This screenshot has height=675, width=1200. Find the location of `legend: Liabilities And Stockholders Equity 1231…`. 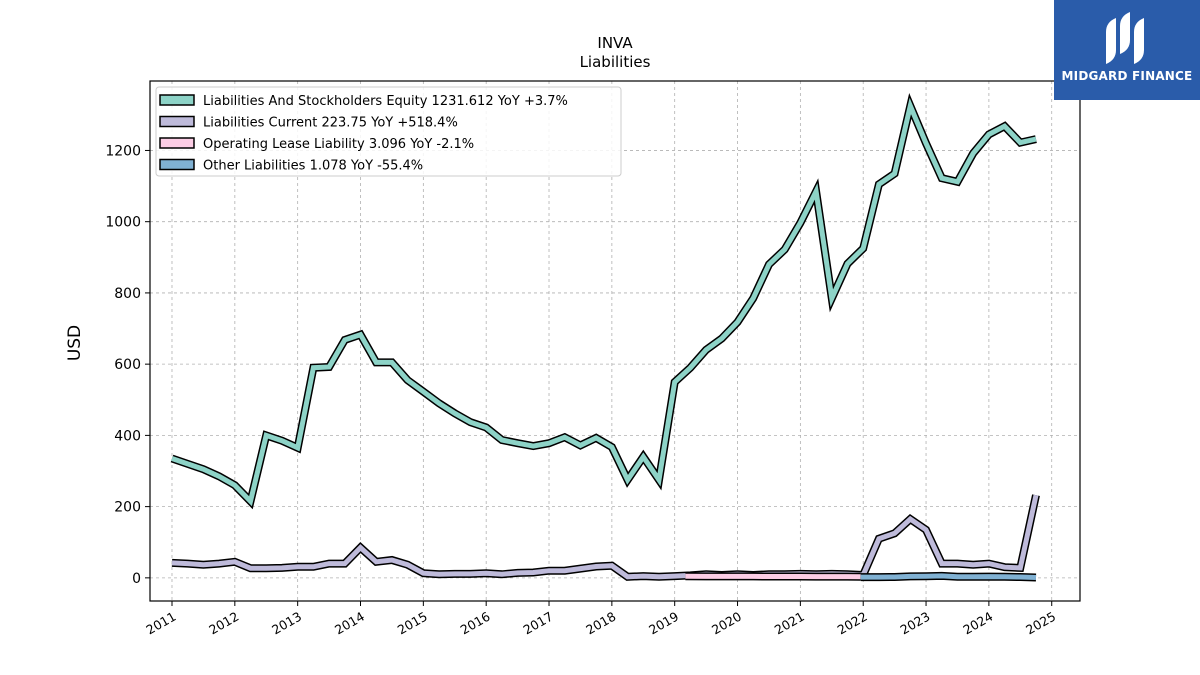

legend: Liabilities And Stockholders Equity 1231… is located at coordinates (388, 131).